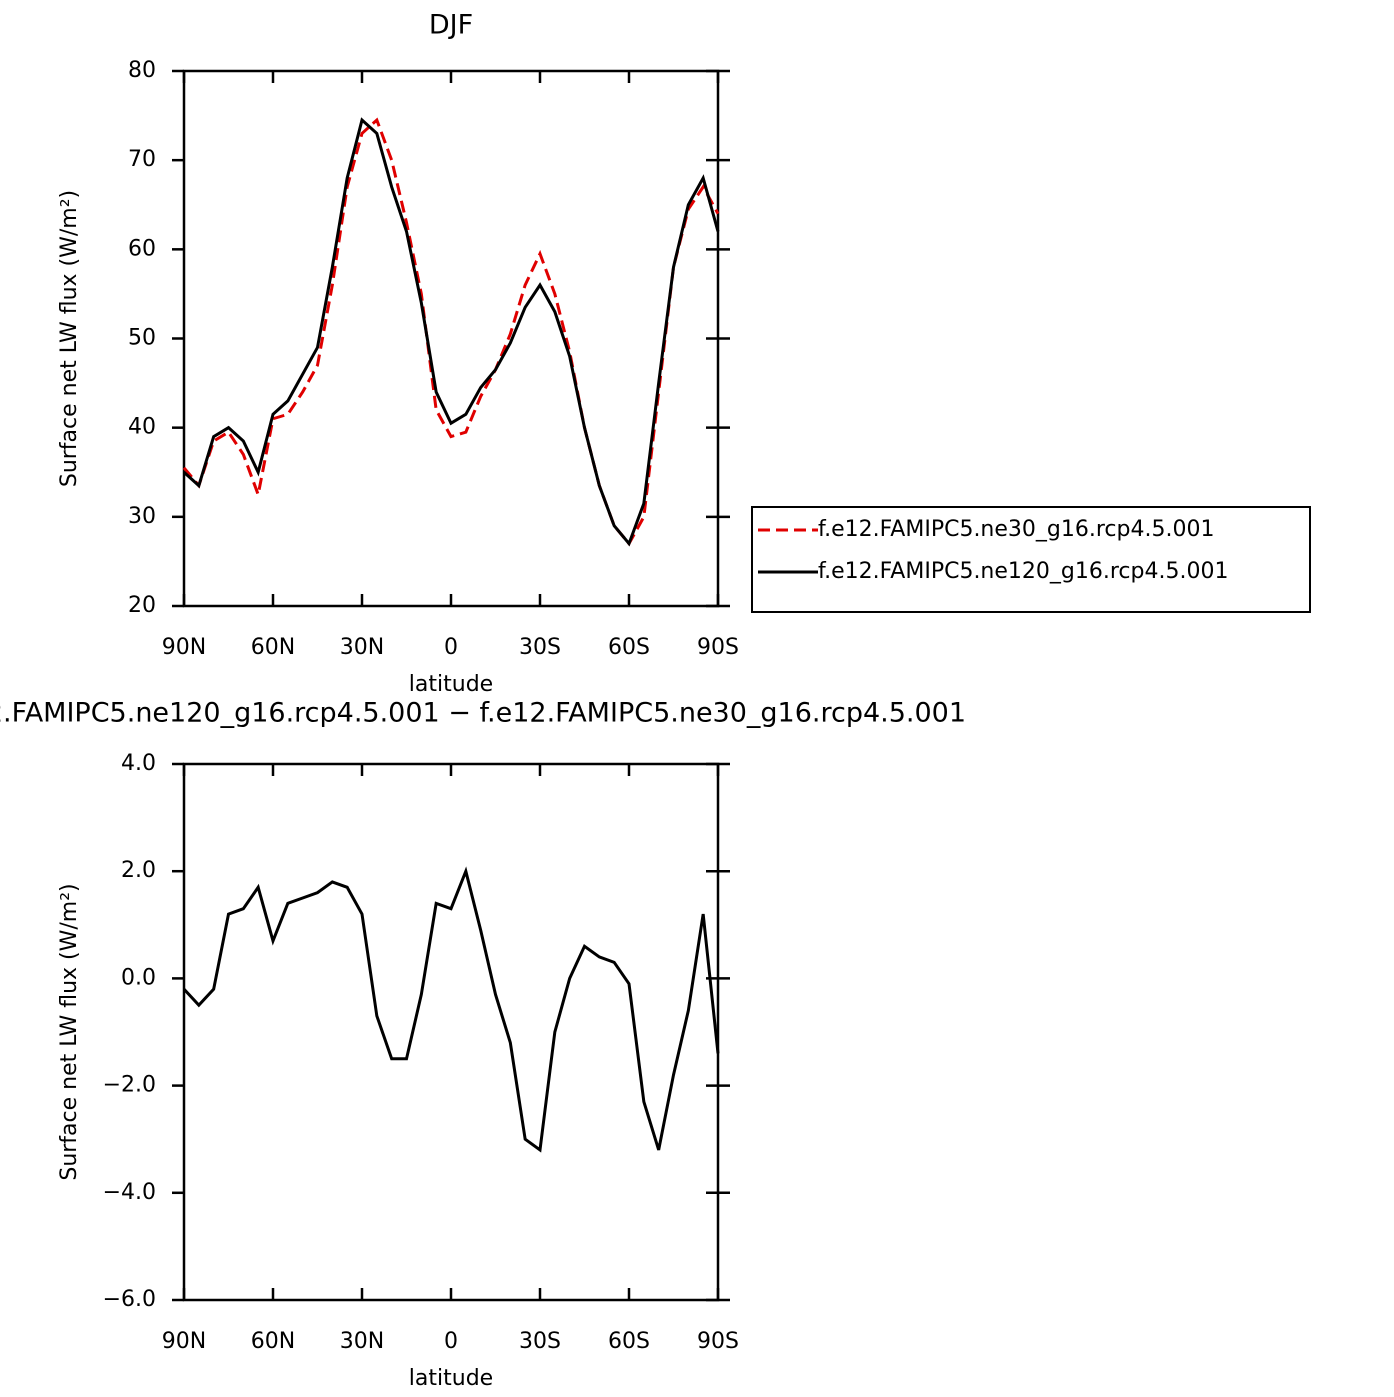  I want to click on y-tick-label: 30, so click(142, 516).